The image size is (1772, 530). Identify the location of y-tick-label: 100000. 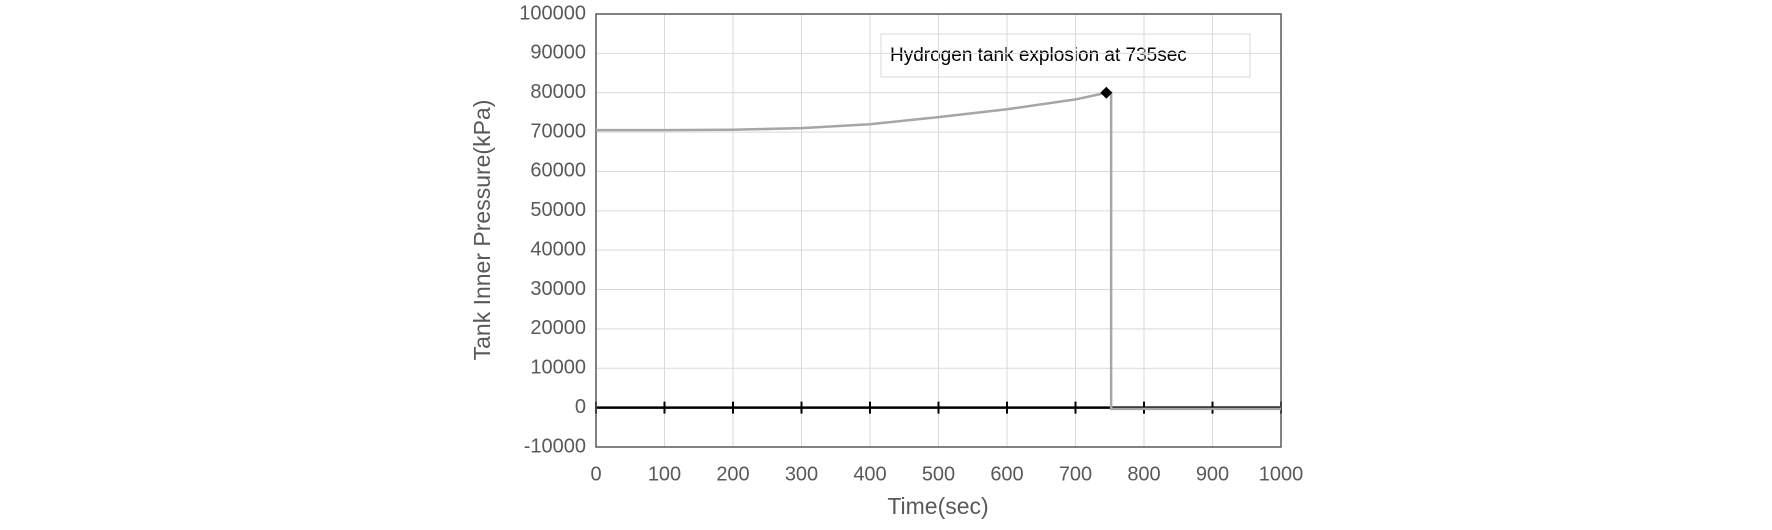
(552, 13).